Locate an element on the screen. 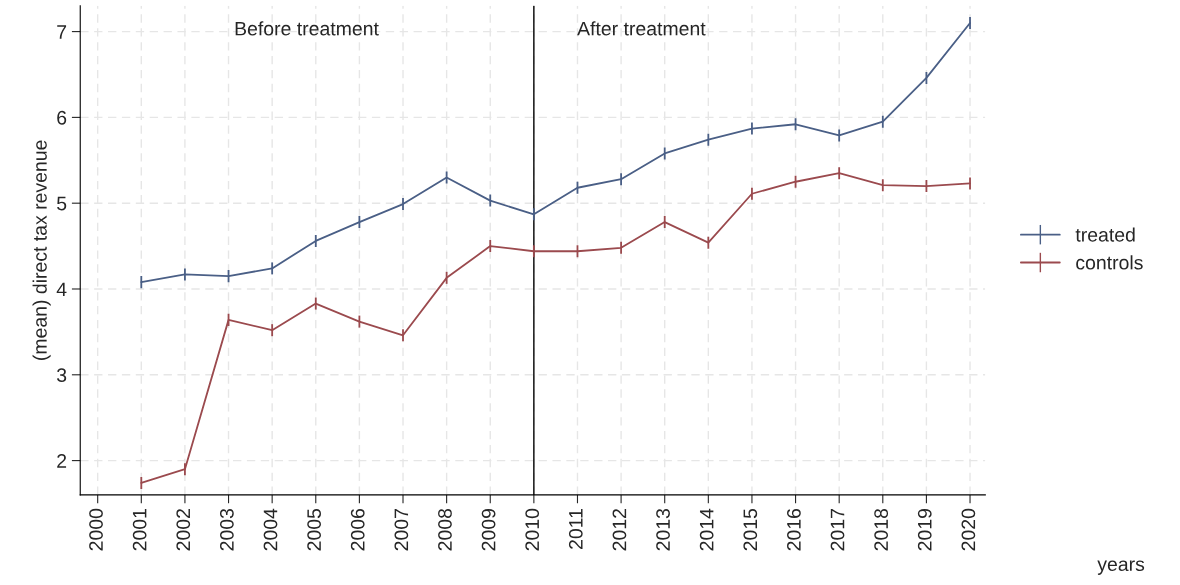 Image resolution: width=1180 pixels, height=585 pixels. x-tick-label: 2020 is located at coordinates (968, 529).